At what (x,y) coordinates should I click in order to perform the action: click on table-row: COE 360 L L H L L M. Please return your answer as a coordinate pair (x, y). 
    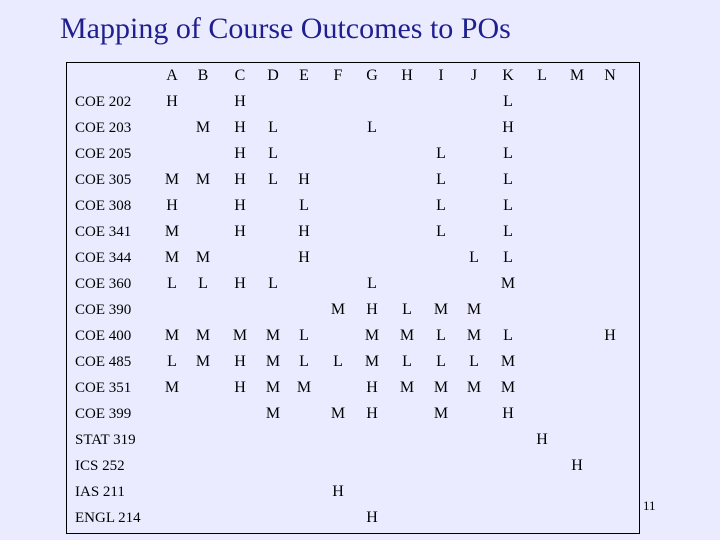
    Looking at the image, I should click on (353, 284).